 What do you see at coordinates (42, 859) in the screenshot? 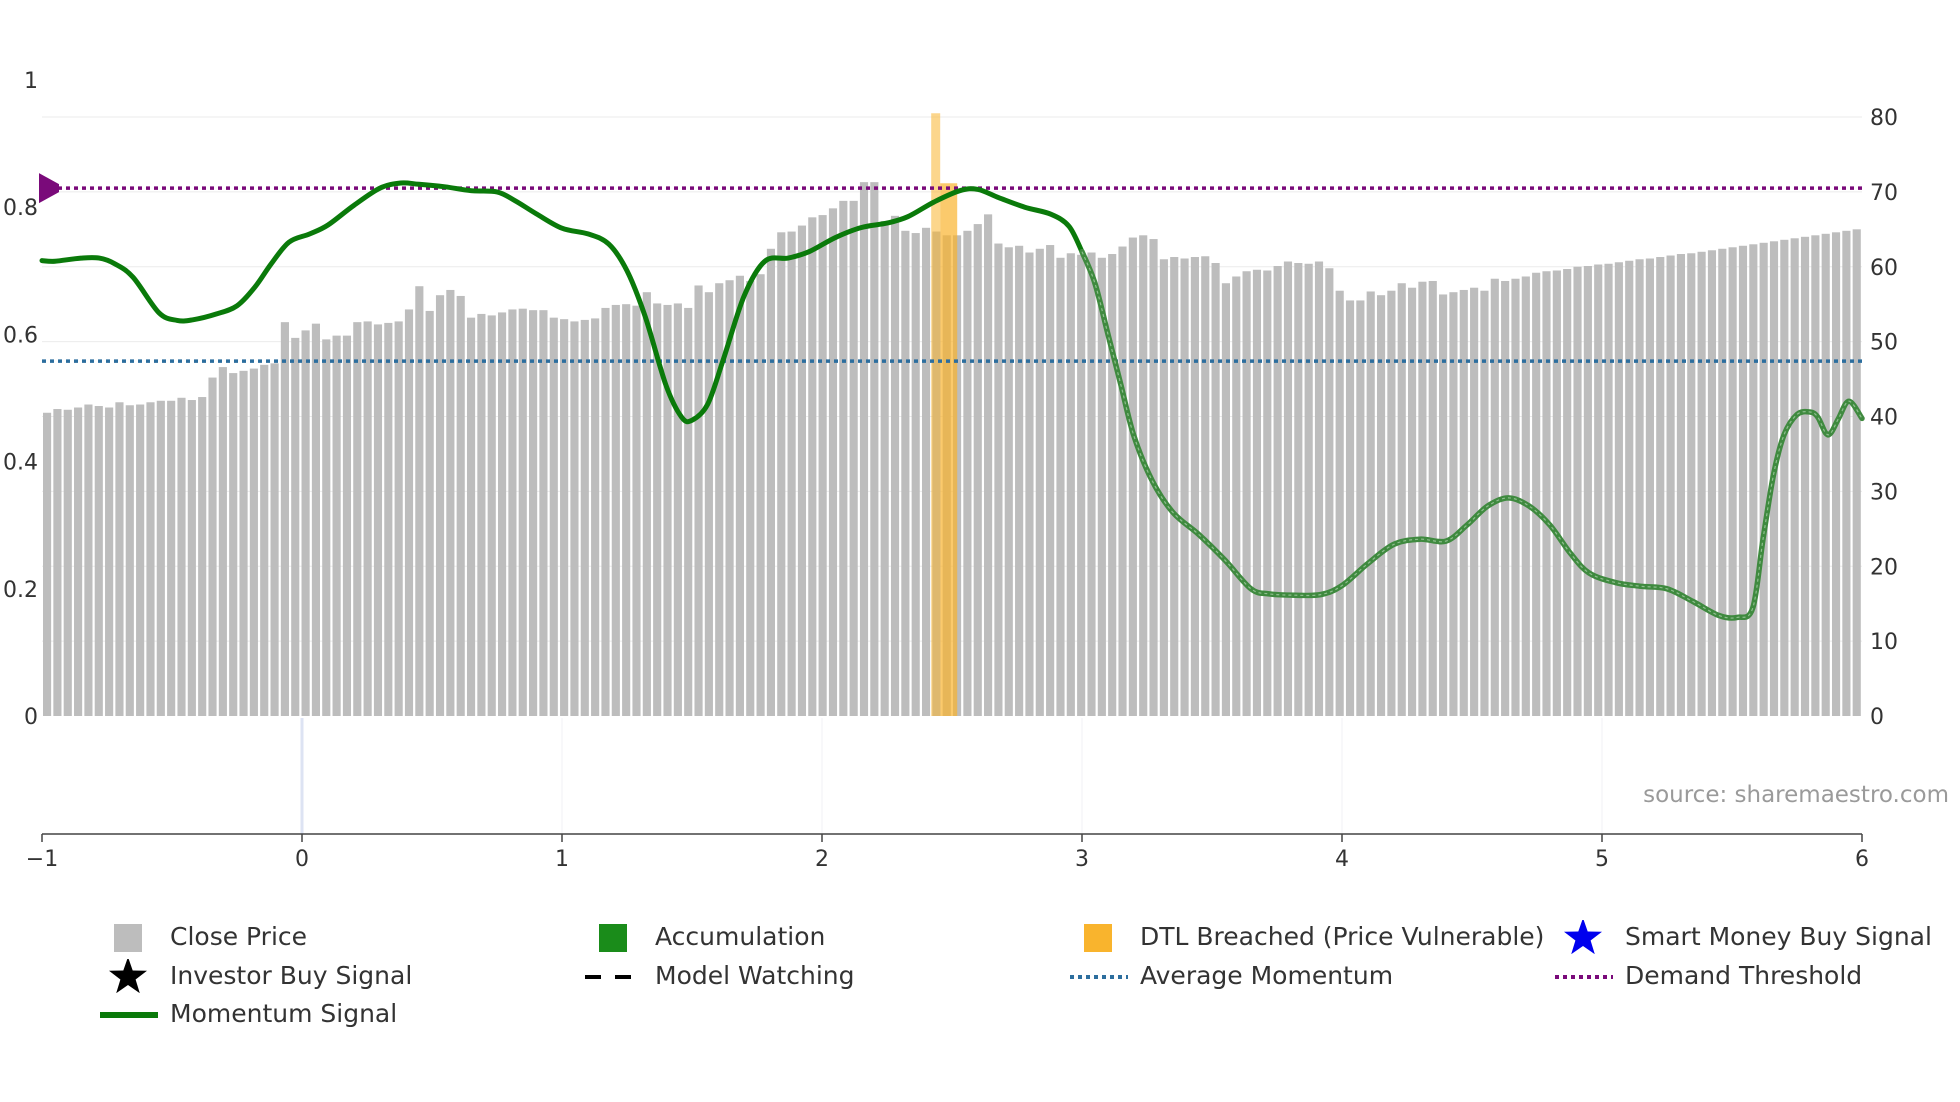
I see `x-tick-label: −1` at bounding box center [42, 859].